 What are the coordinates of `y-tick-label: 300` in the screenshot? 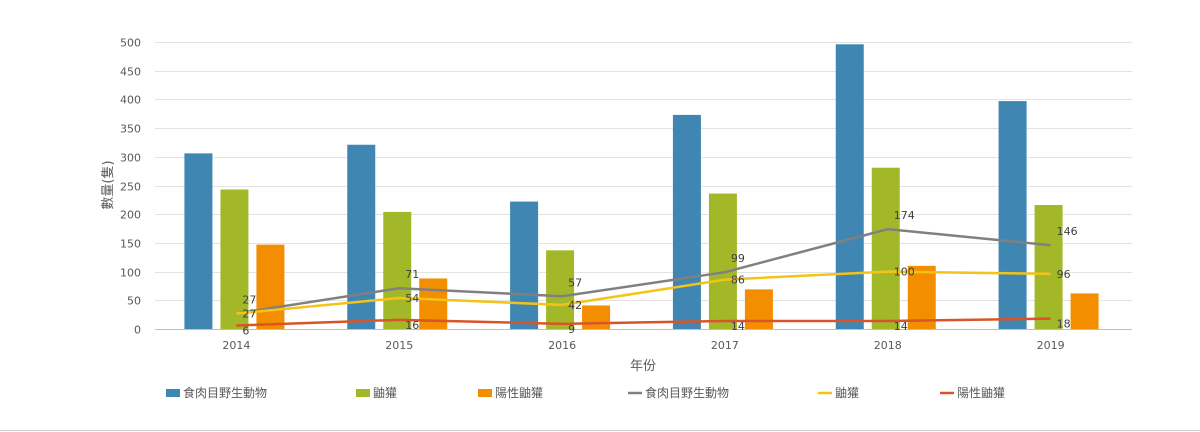 It's located at (130, 158).